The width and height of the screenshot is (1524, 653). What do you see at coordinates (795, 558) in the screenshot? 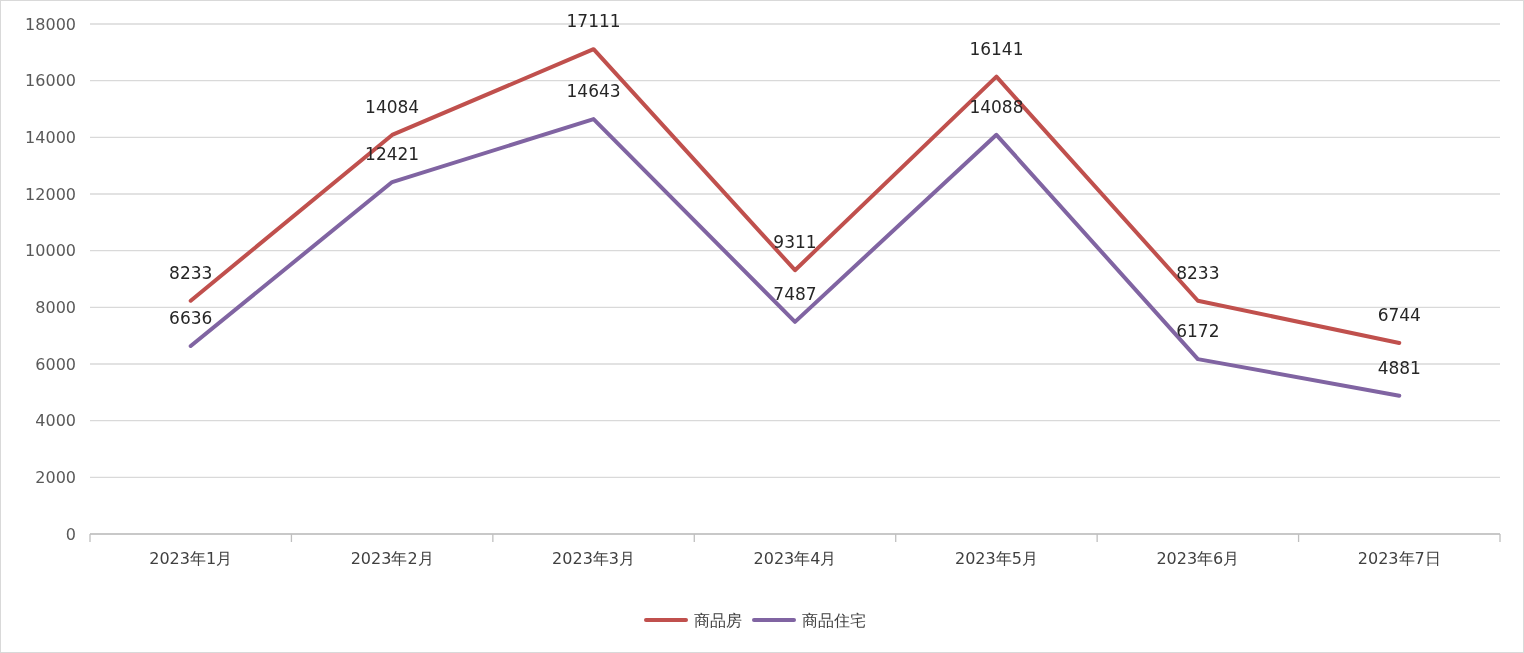
I see `x-tick-label: 2023年4月` at bounding box center [795, 558].